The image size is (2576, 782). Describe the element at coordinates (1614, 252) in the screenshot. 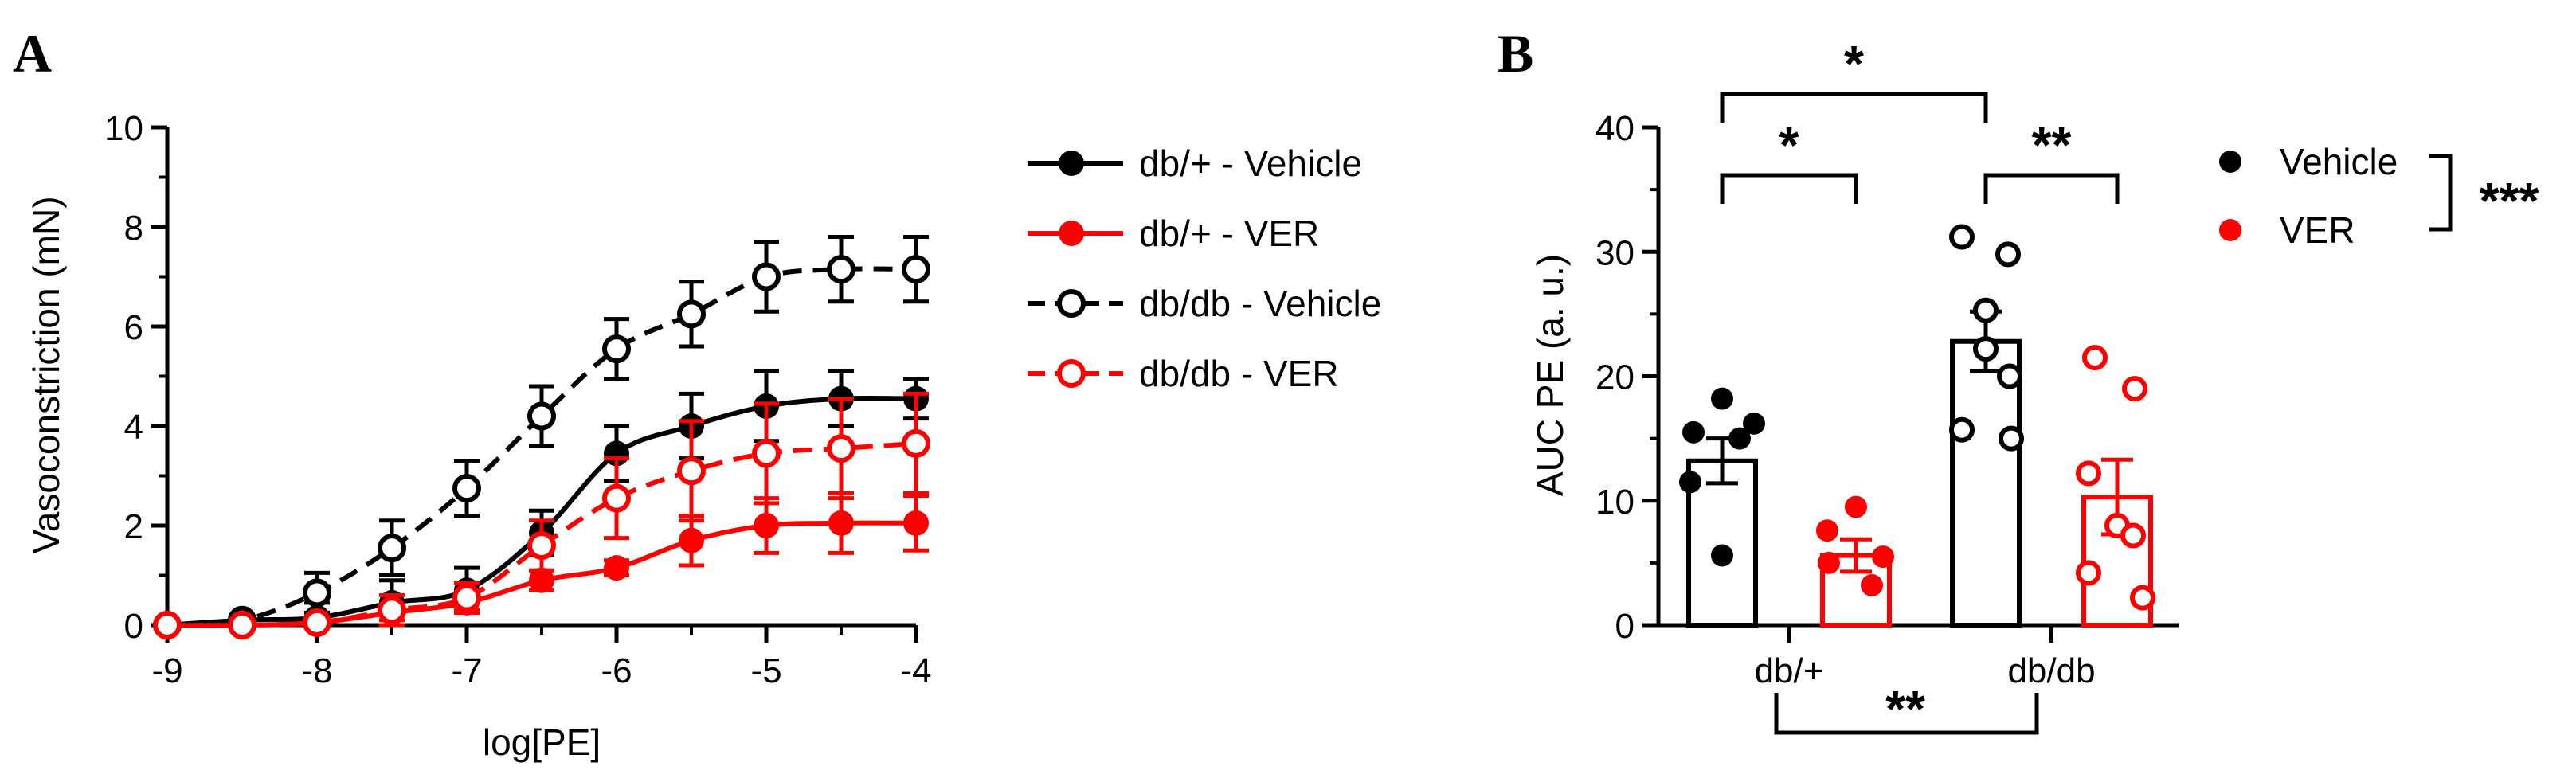

I see `panel-b-y-tick-label: 30` at that location.